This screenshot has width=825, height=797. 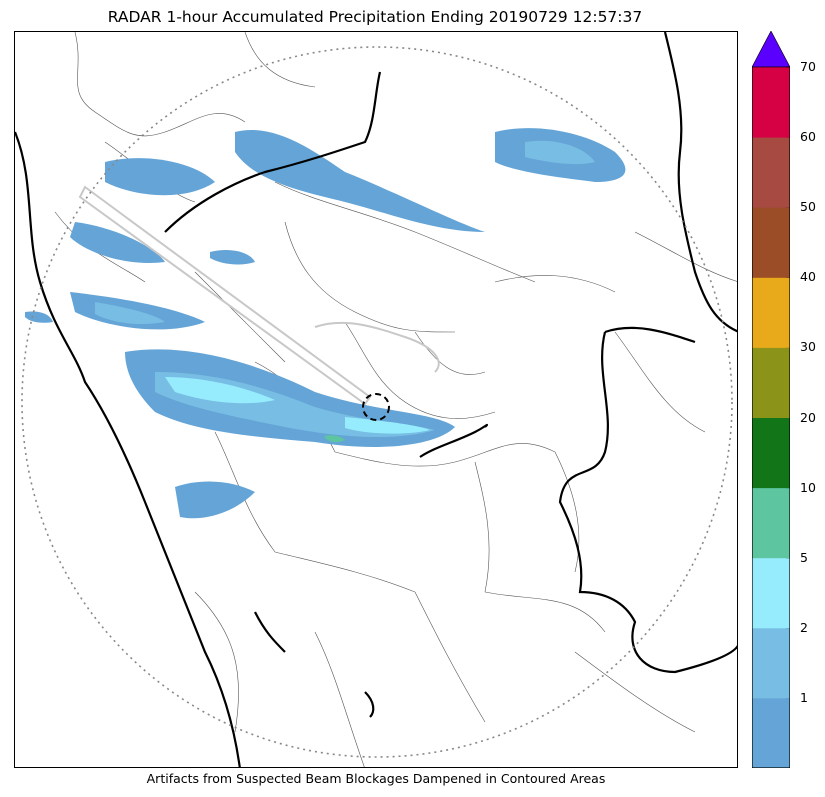 I want to click on radar-site-marker, so click(x=376, y=407).